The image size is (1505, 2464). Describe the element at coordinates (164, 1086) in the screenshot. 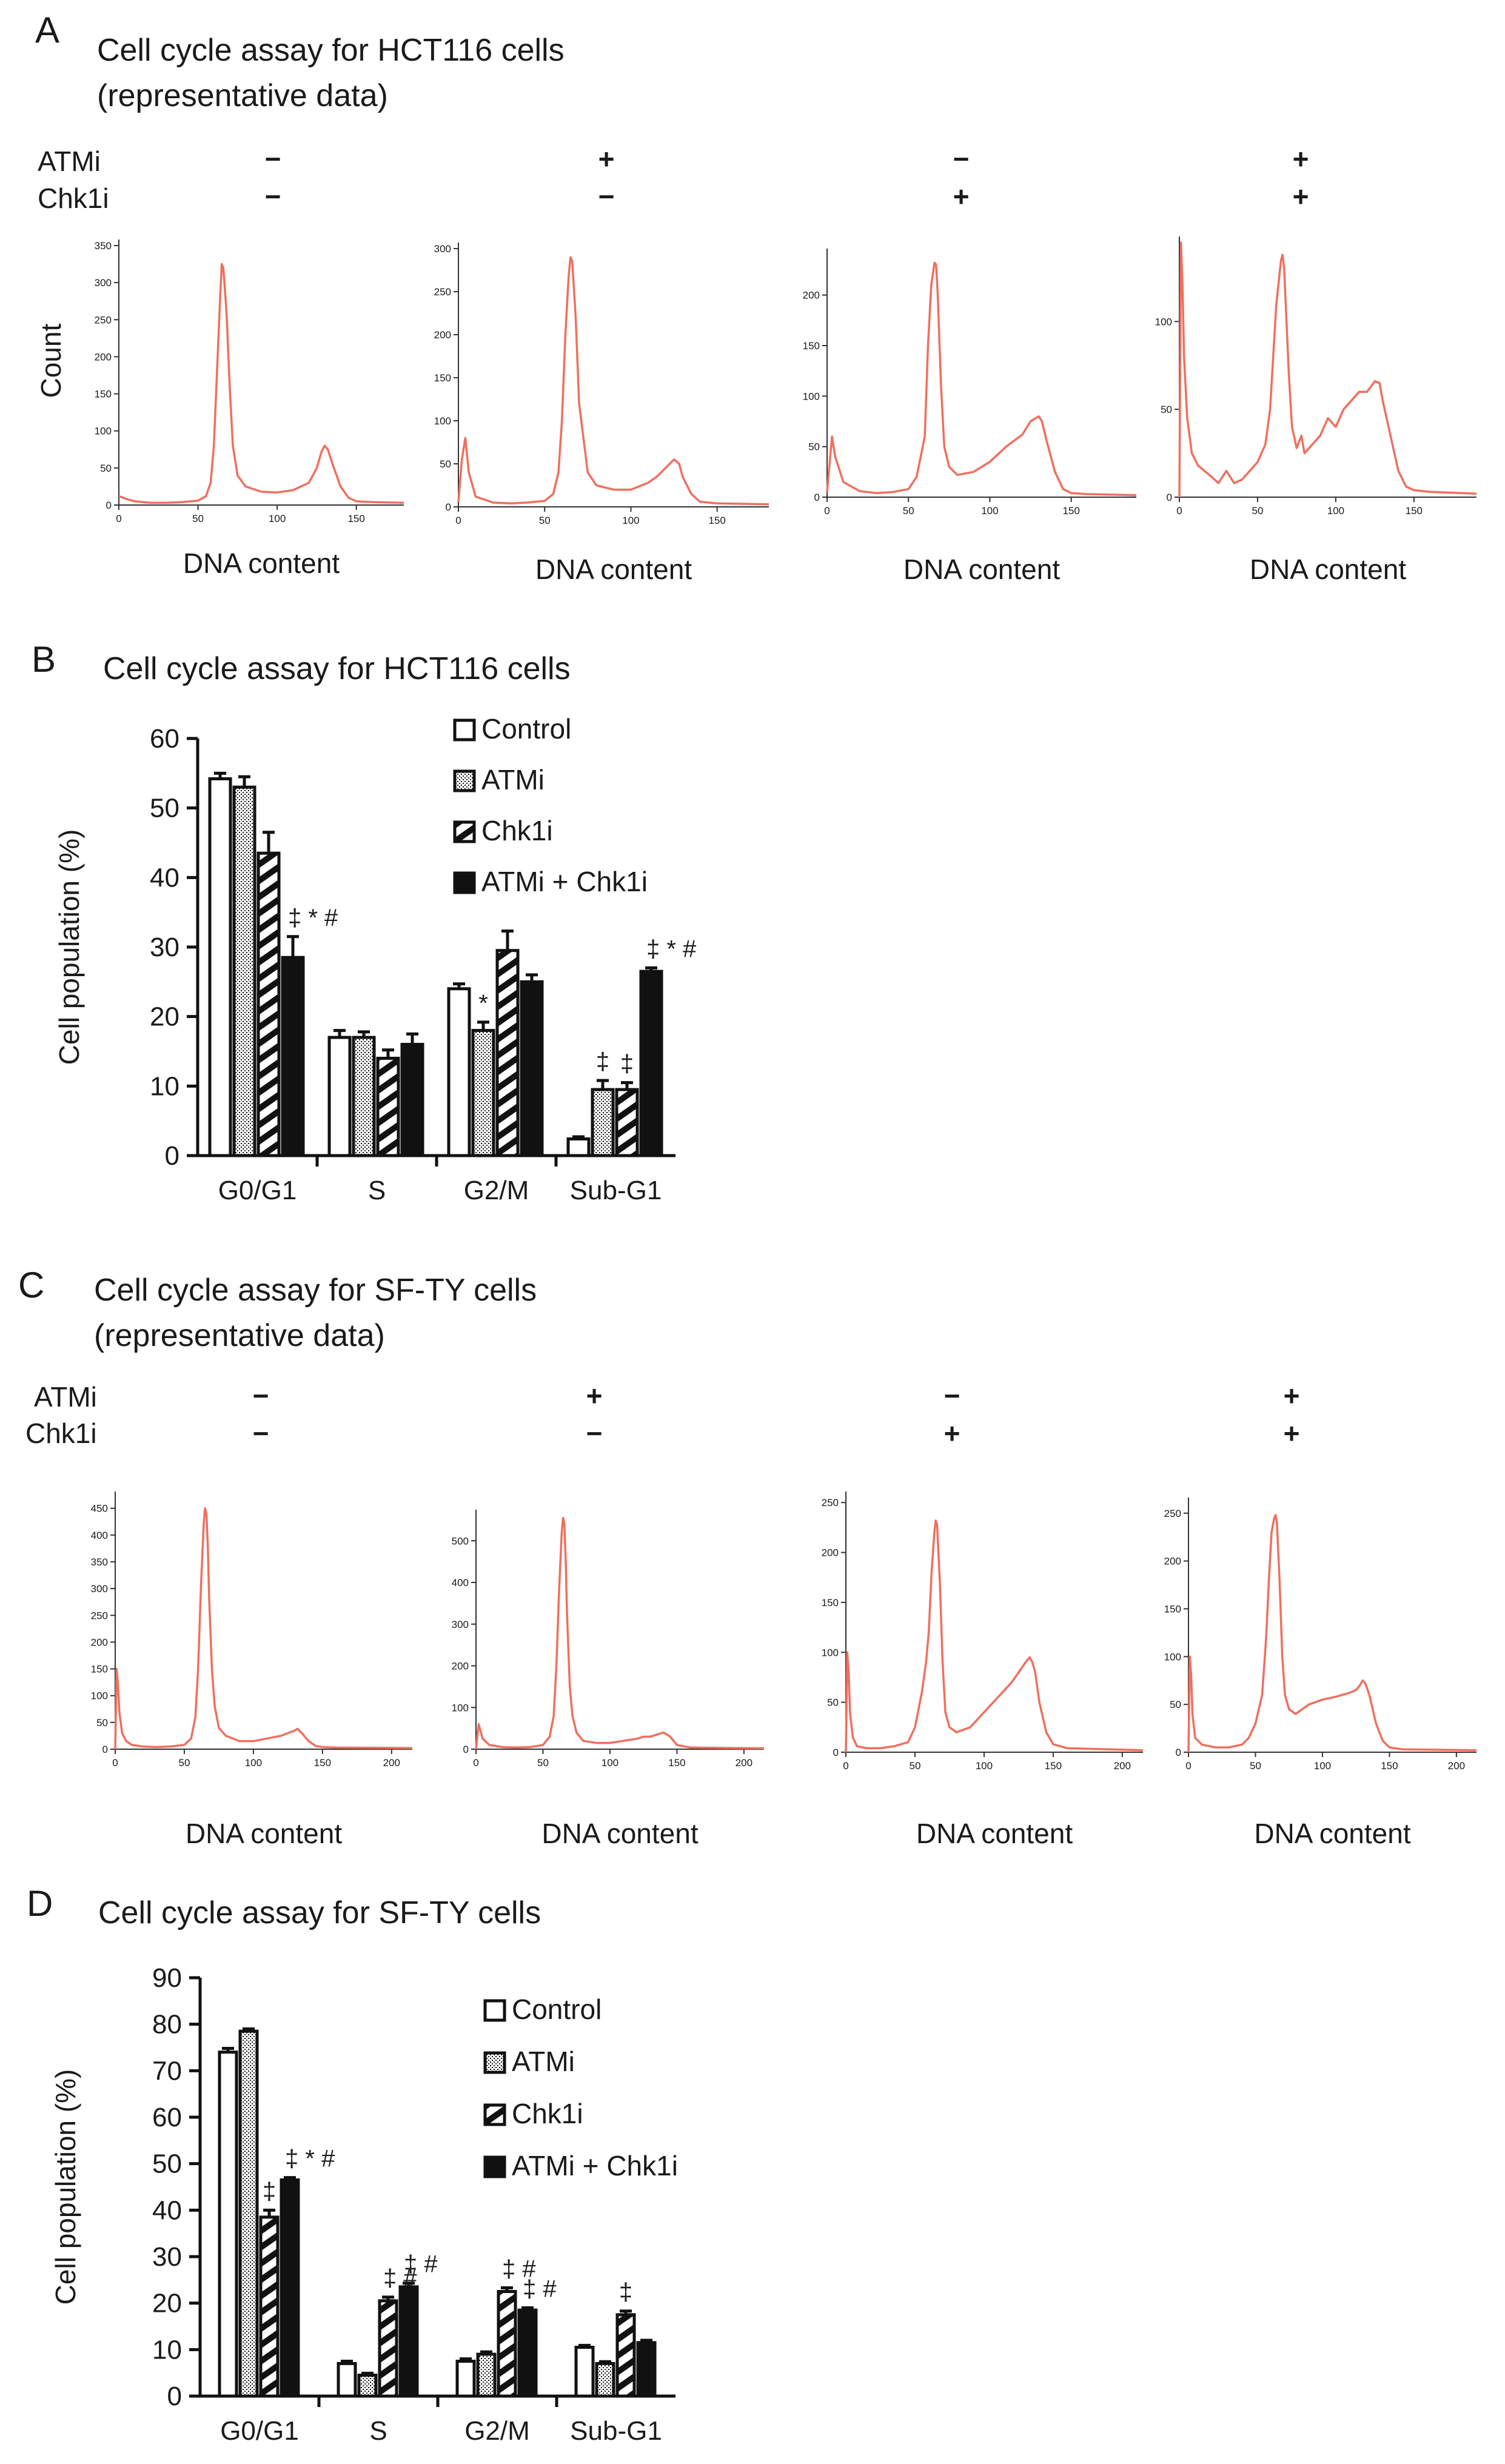

I see `y-tick-label: 10` at that location.